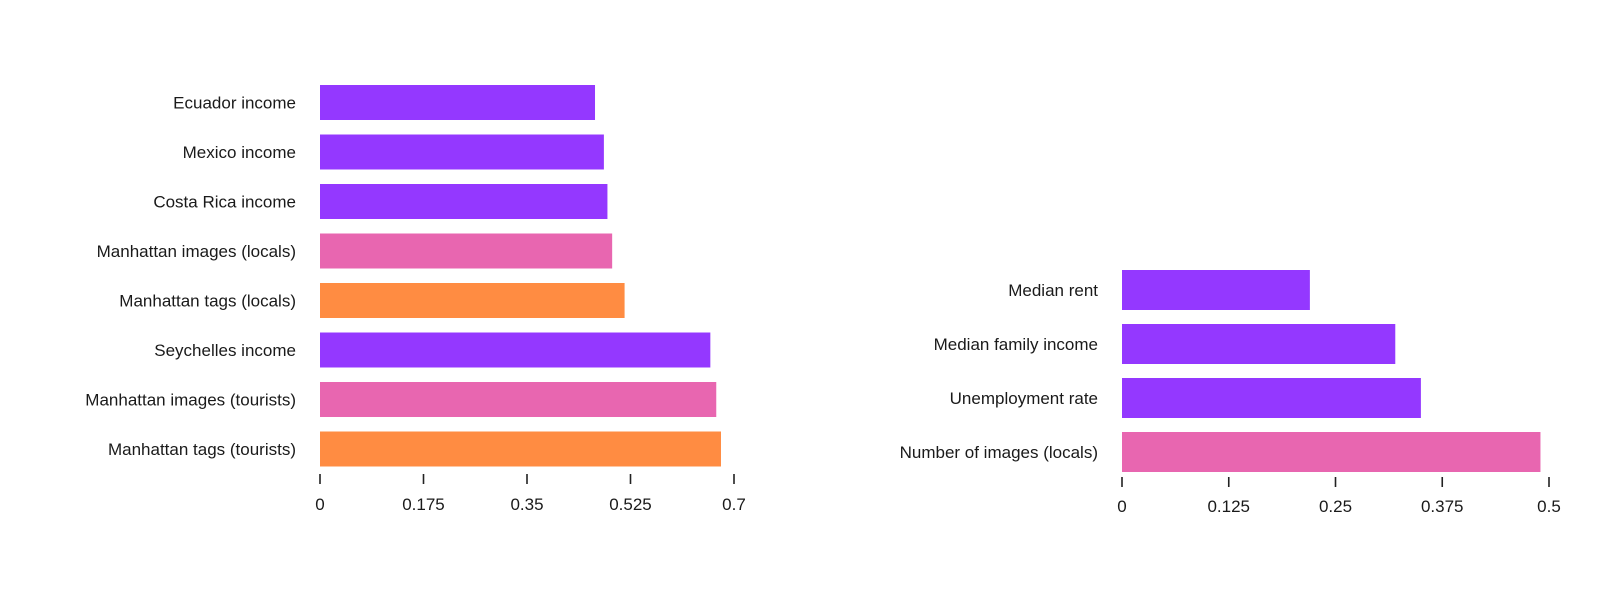 This screenshot has height=590, width=1600. Describe the element at coordinates (1228, 506) in the screenshot. I see `right-tick-label-2: 0.125` at that location.